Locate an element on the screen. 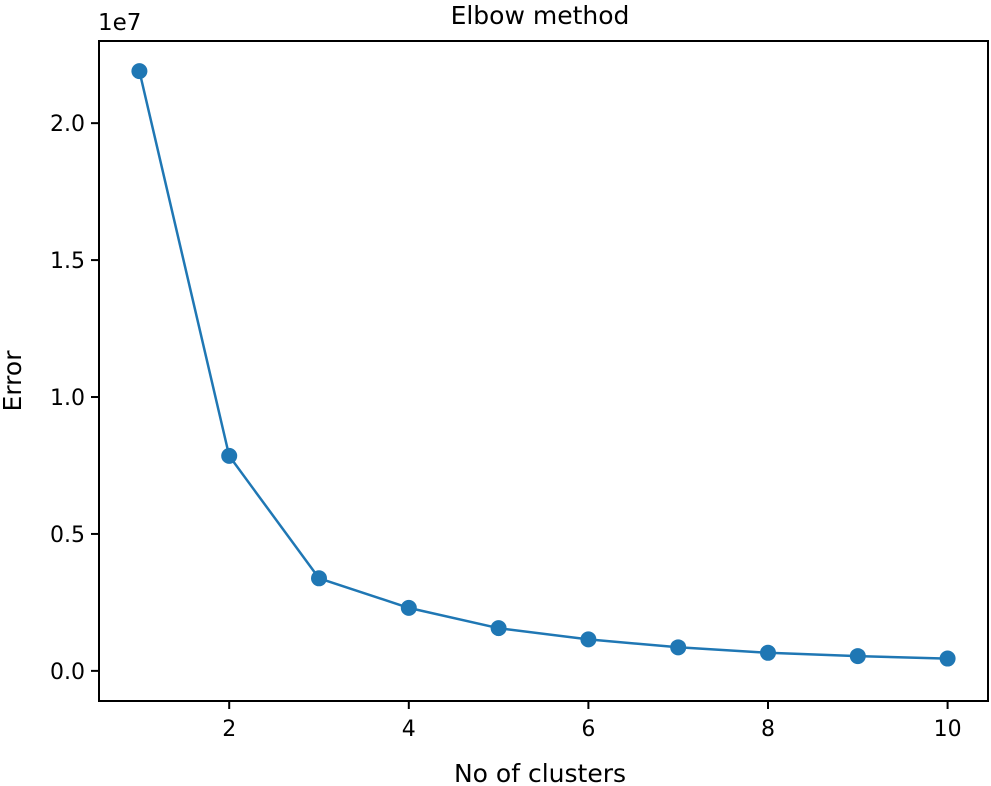  y-tick-label: 1.5 is located at coordinates (67, 261).